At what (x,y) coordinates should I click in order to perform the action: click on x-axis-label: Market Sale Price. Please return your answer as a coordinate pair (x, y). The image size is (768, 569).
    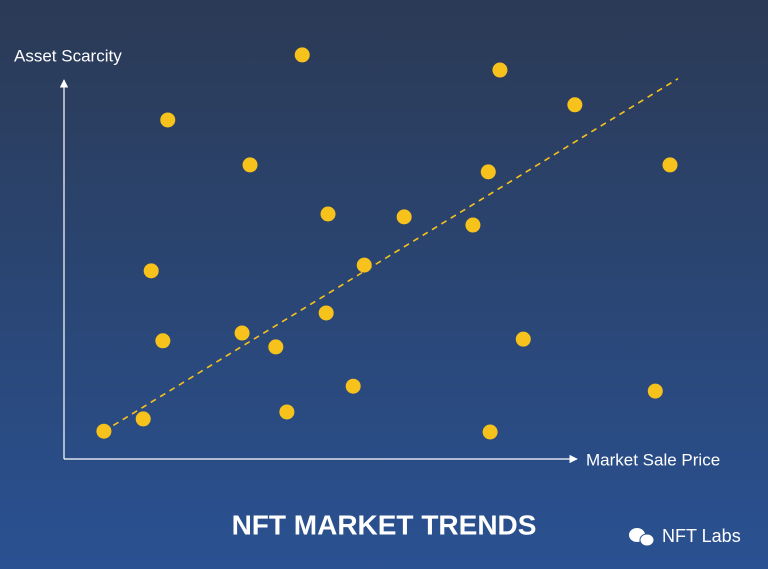
    Looking at the image, I should click on (653, 459).